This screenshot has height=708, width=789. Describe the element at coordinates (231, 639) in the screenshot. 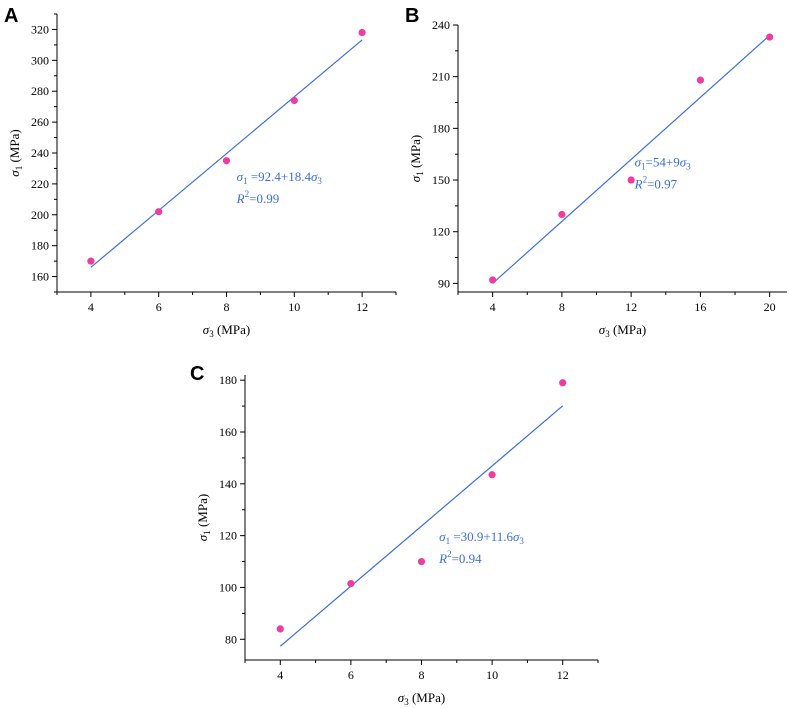

I see `y-tick-label: 80` at that location.